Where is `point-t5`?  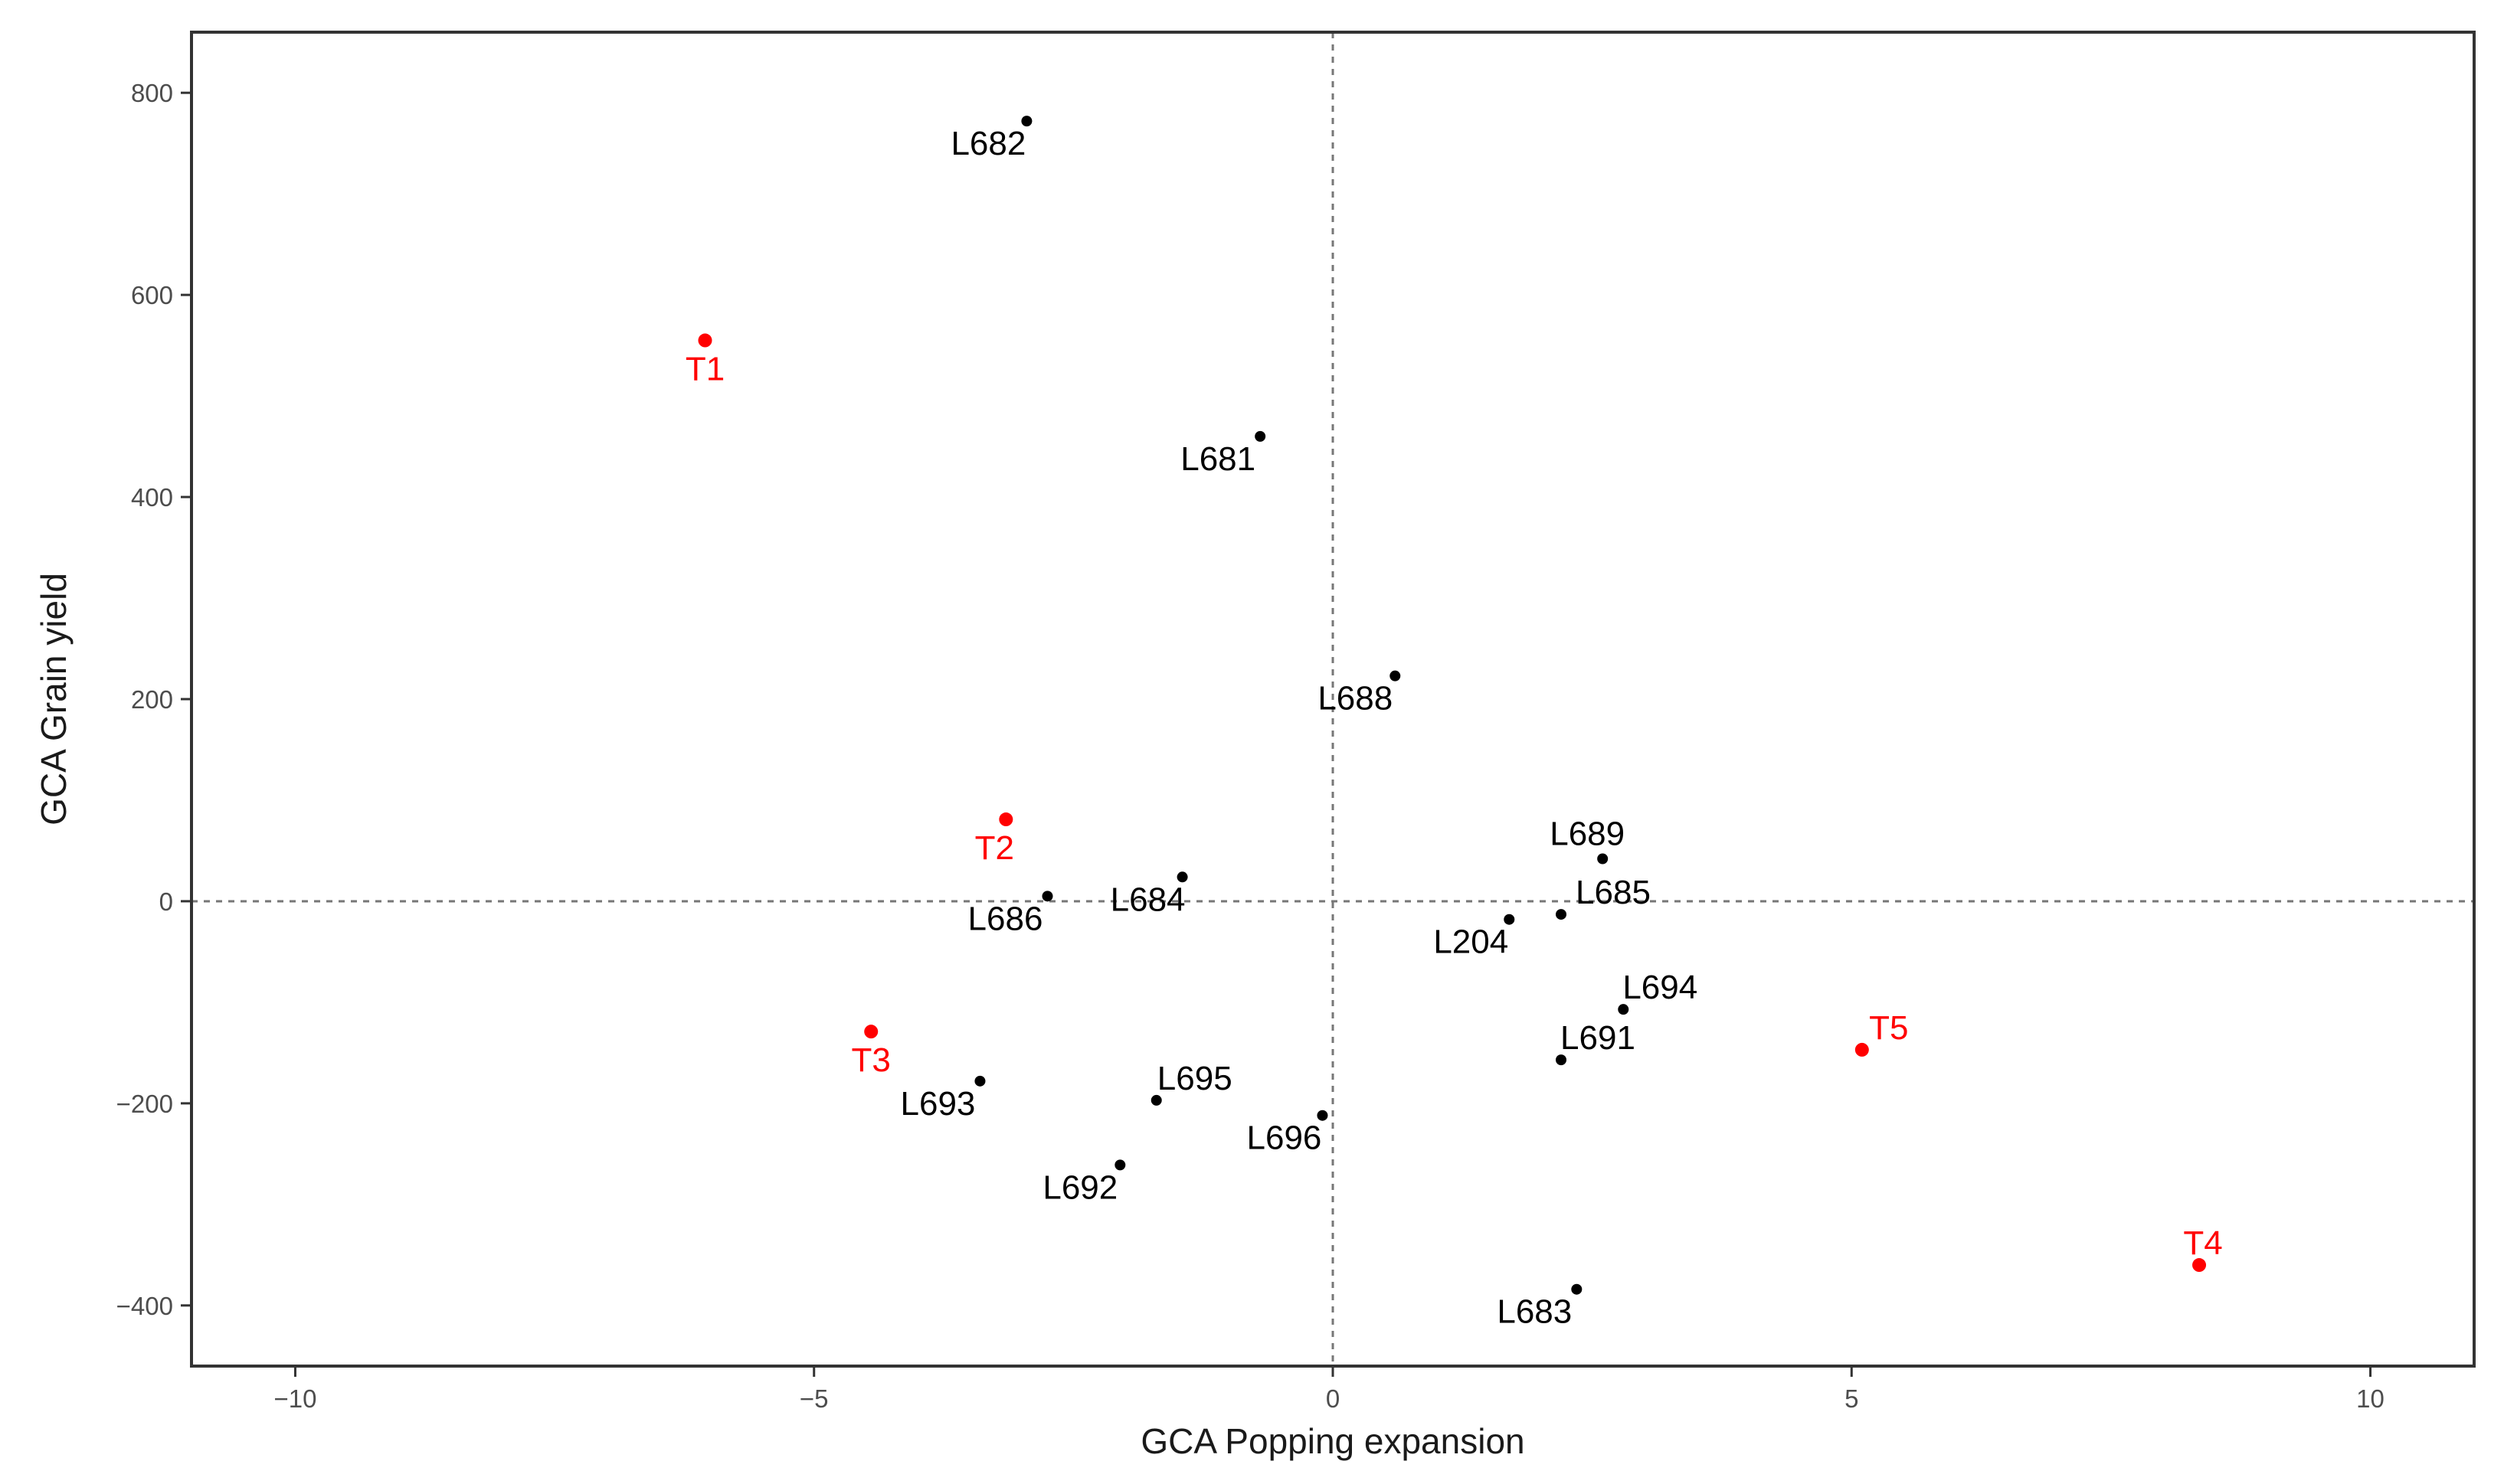 point-t5 is located at coordinates (1861, 1049).